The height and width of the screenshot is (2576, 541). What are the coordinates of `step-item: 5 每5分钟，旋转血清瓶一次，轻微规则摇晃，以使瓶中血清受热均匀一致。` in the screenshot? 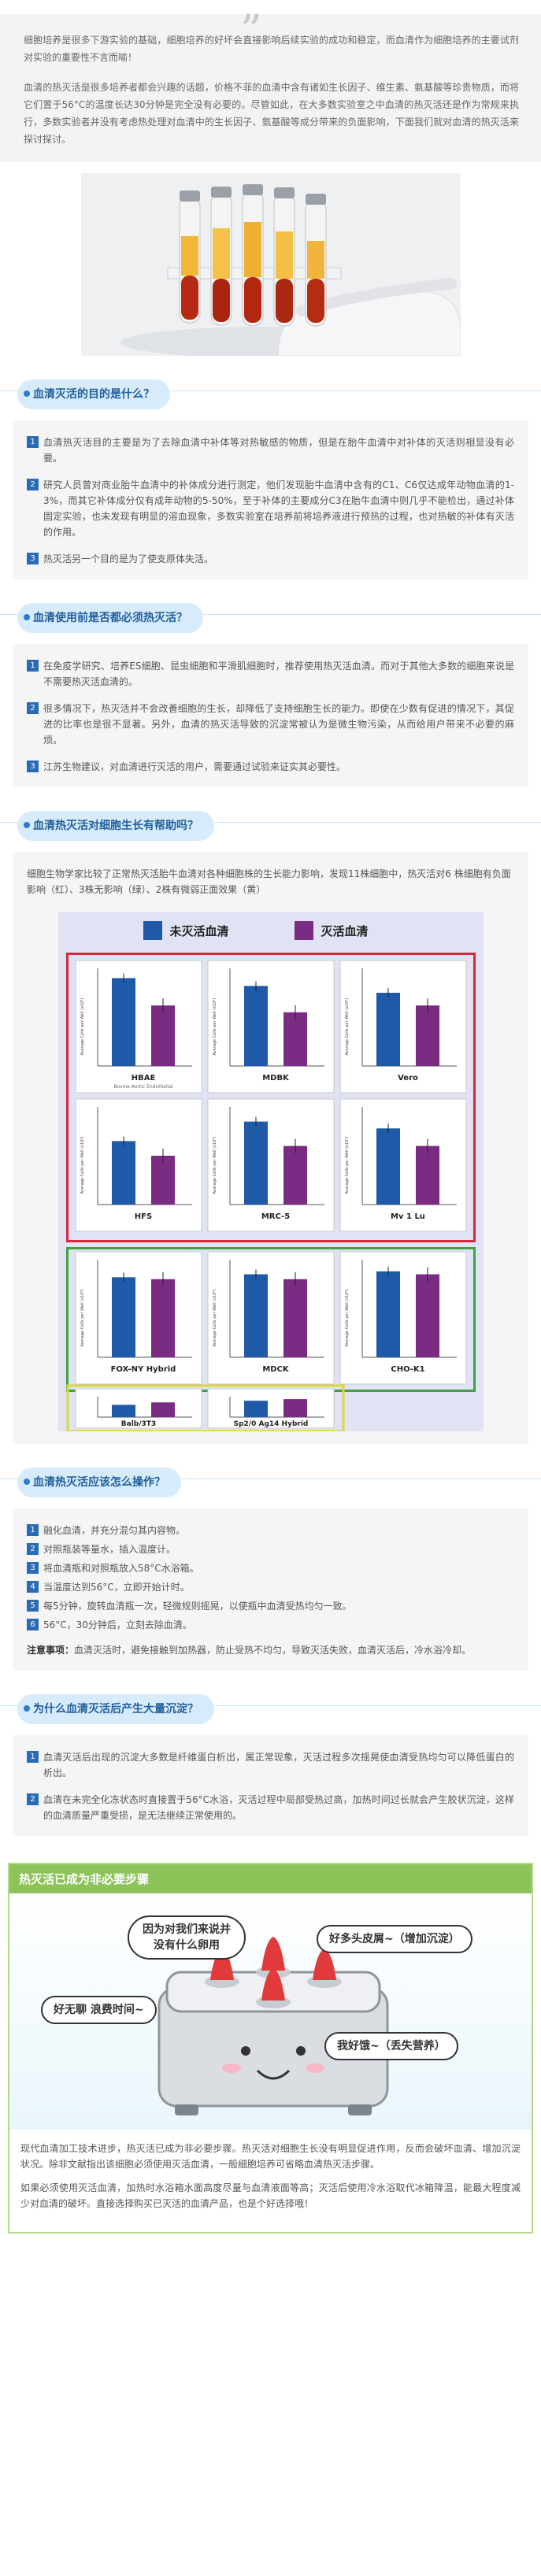 It's located at (270, 1606).